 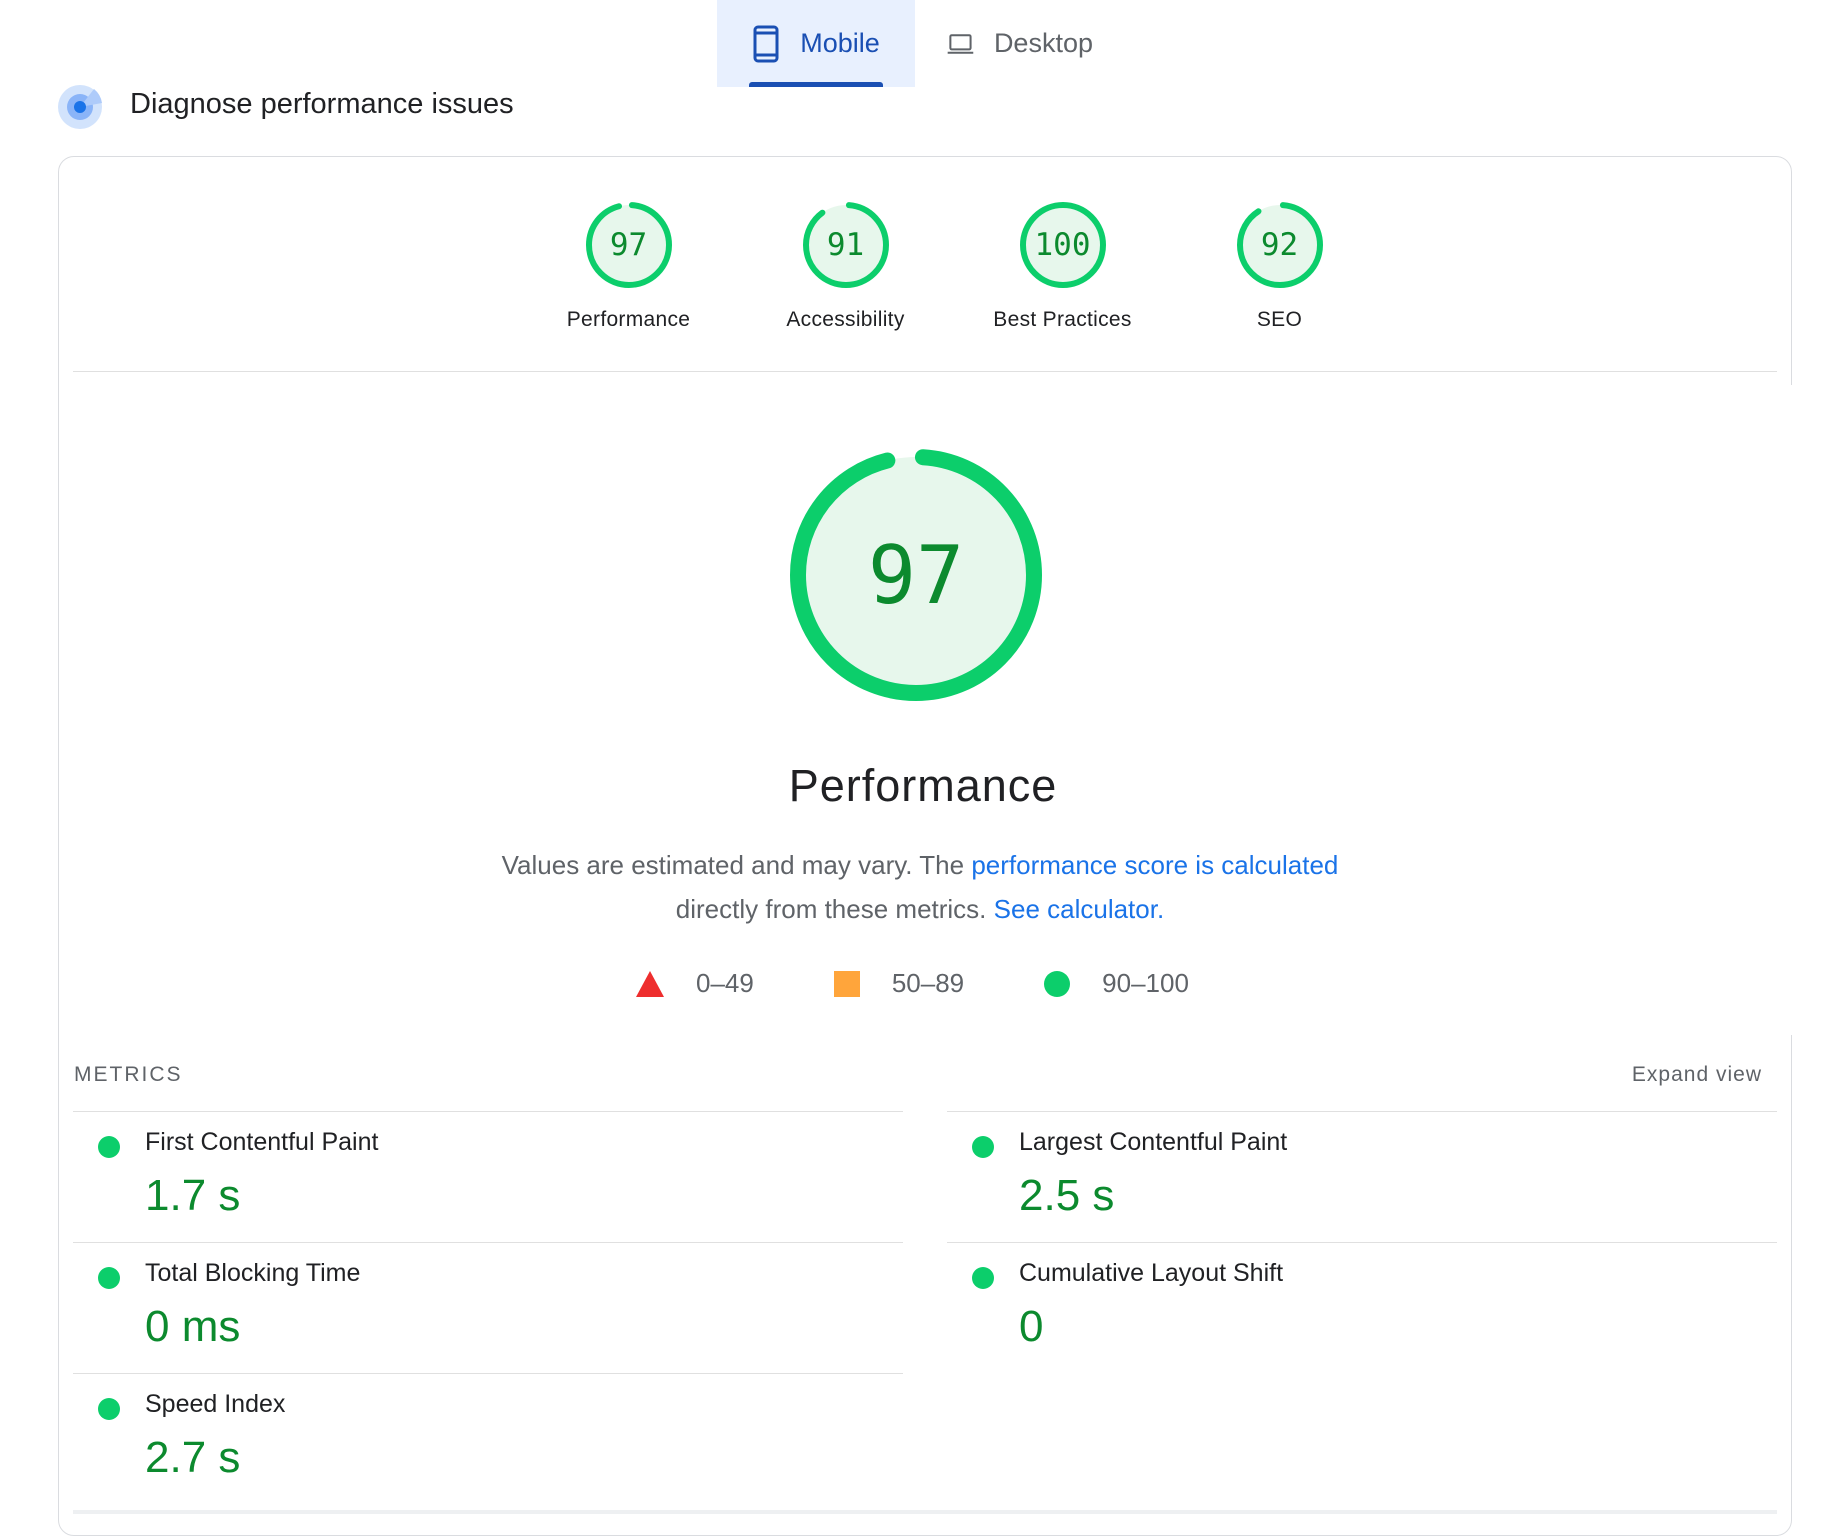 I want to click on metric-value: 2.5 s, so click(x=1067, y=1195).